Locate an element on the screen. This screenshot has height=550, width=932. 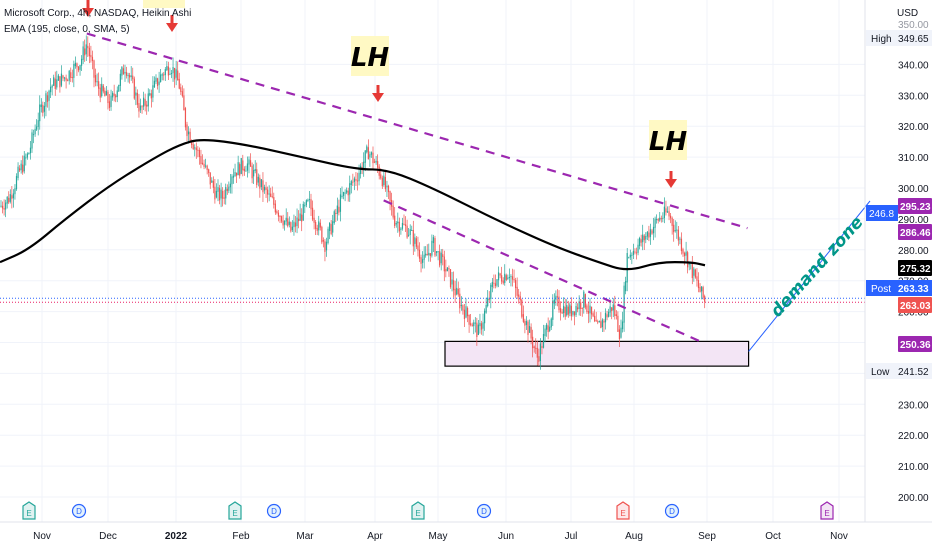
arrow-shaft is located at coordinates (172, 19).